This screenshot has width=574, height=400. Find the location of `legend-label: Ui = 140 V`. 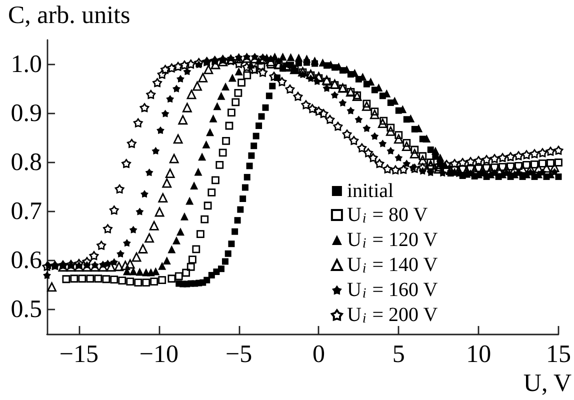

legend-label: Ui = 140 V is located at coordinates (392, 265).